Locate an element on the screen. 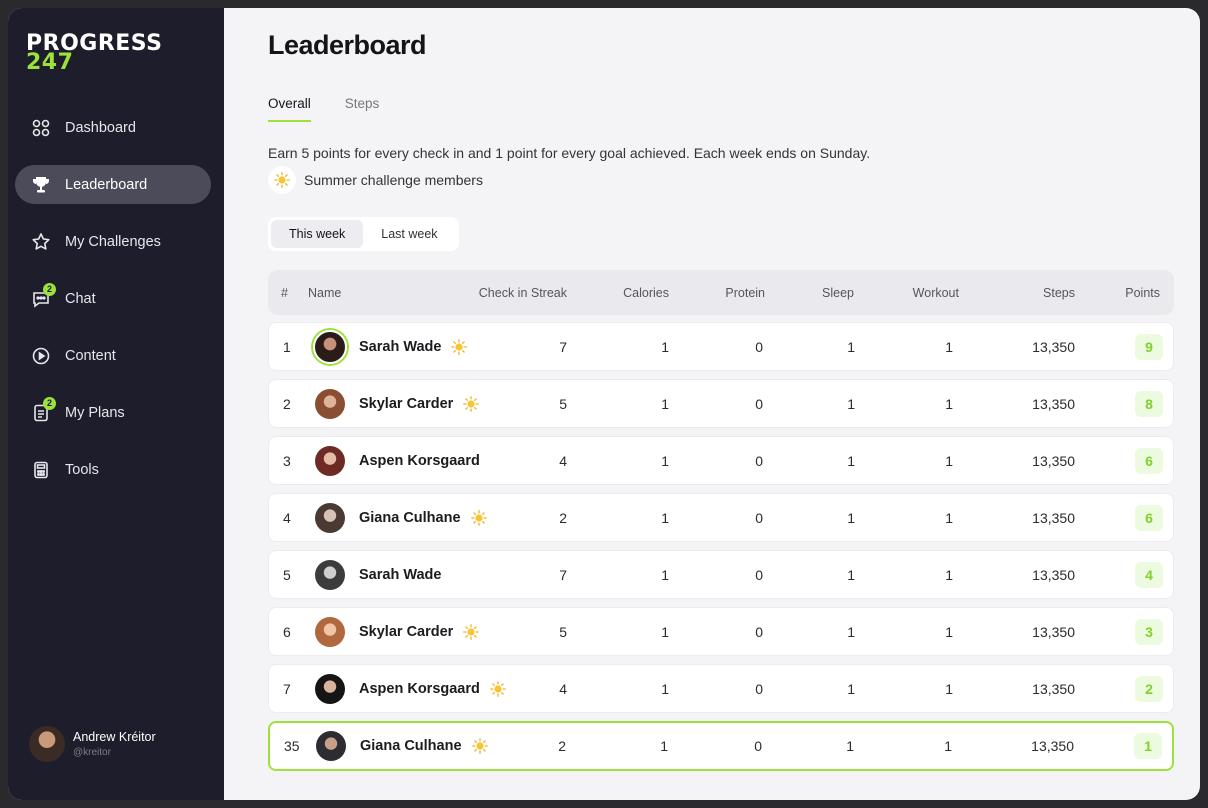  rank-cell: 35 is located at coordinates (292, 746).